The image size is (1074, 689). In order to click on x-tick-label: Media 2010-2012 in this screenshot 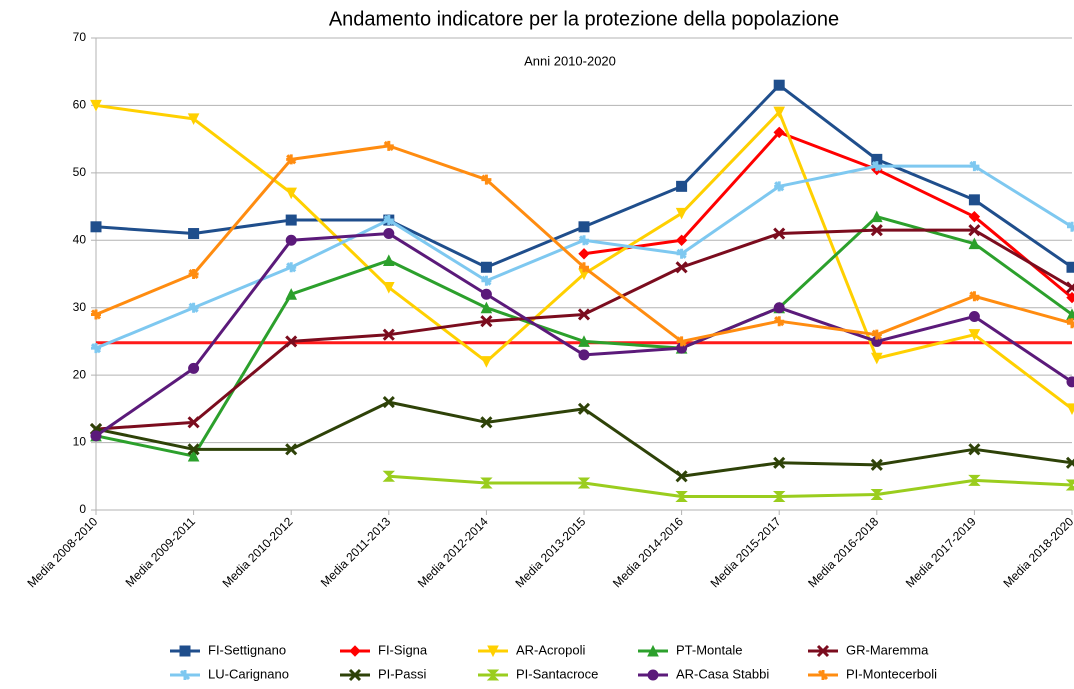, I will do `click(258, 552)`.